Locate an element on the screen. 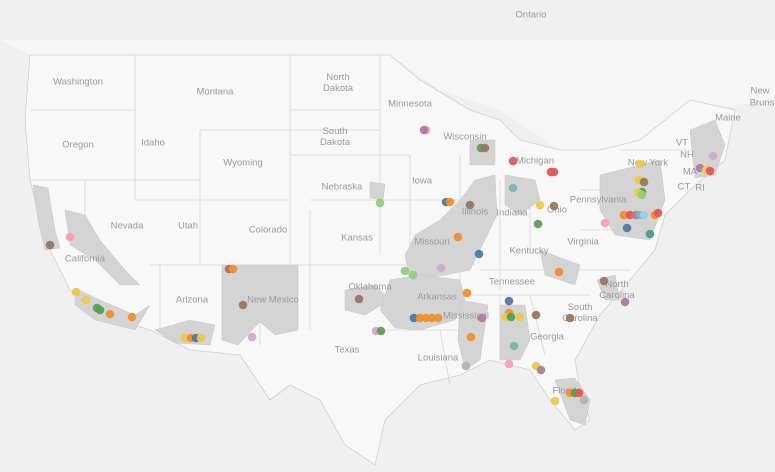 This screenshot has width=775, height=472. state-label: Utah is located at coordinates (188, 226).